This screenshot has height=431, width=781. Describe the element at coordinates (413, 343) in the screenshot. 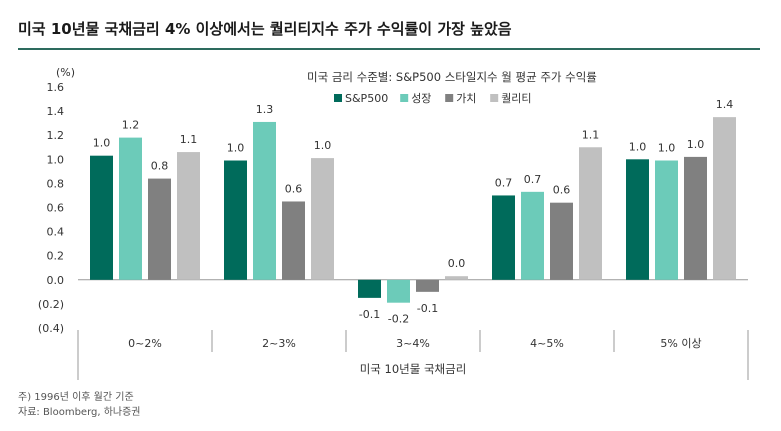

I see `x-category-label: 3~4%` at that location.